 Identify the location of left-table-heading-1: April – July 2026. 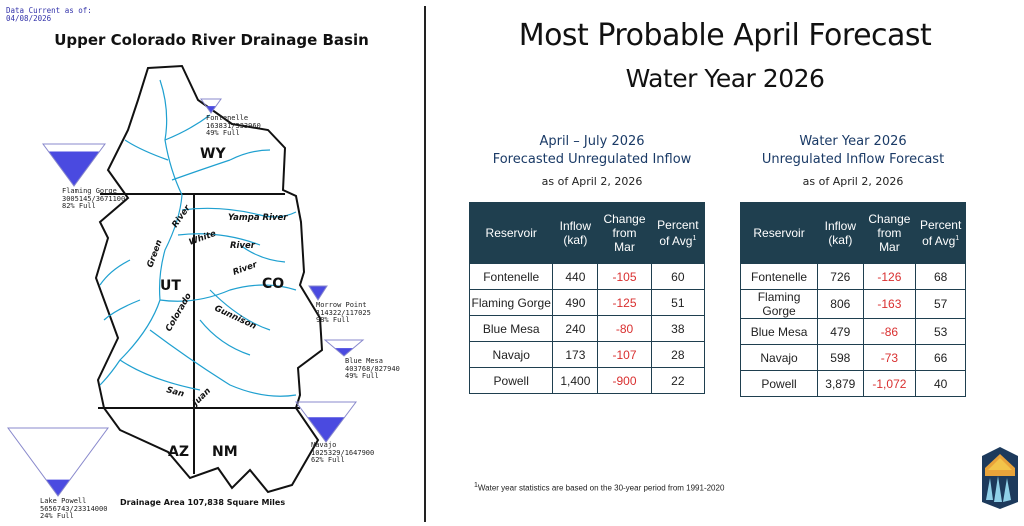
(592, 141).